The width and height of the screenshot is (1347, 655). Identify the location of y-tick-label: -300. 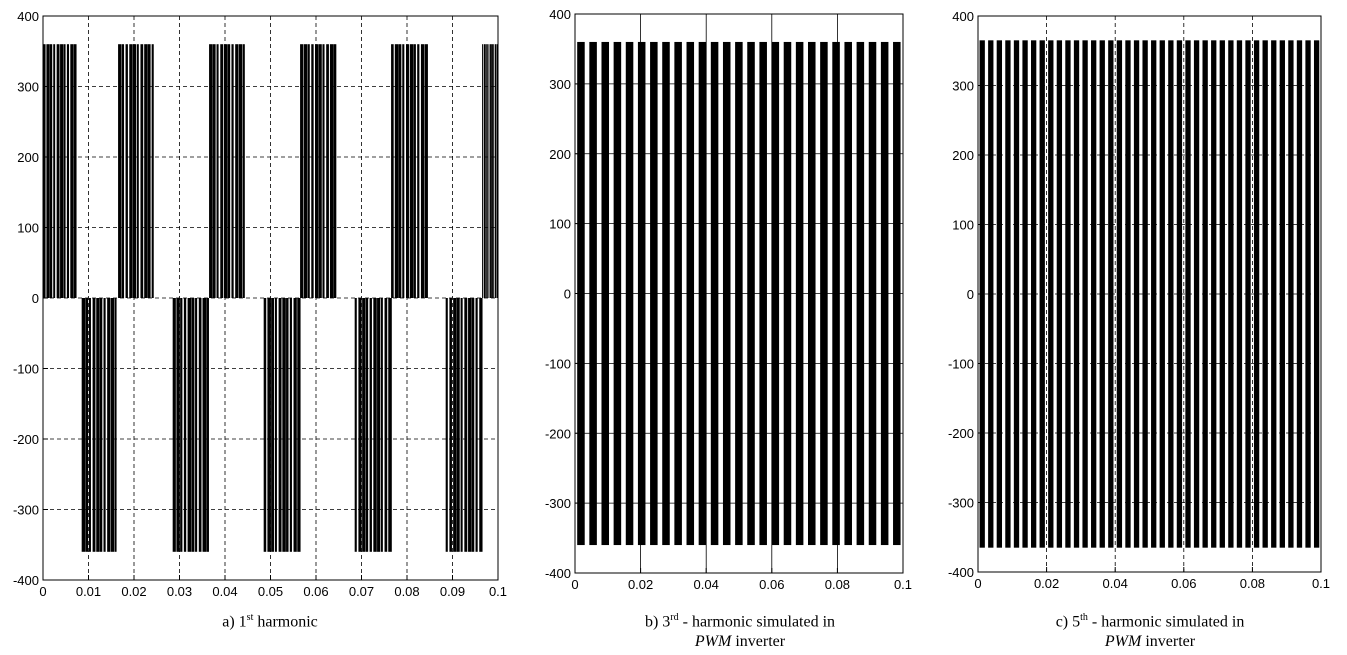
(558, 503).